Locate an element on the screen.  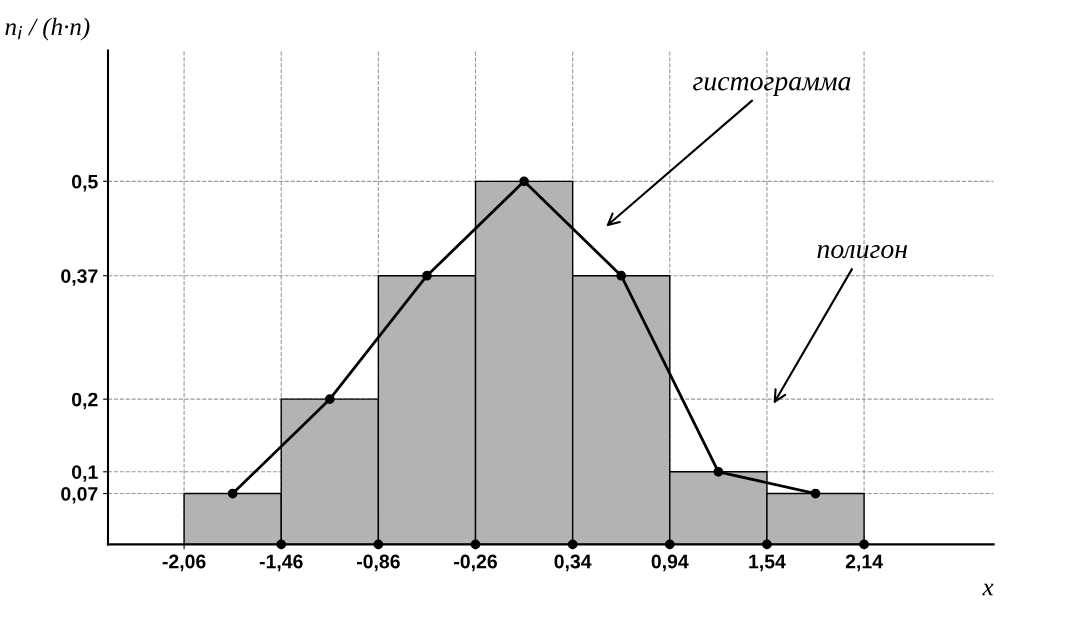
x-tick-label: 0,94 is located at coordinates (670, 563).